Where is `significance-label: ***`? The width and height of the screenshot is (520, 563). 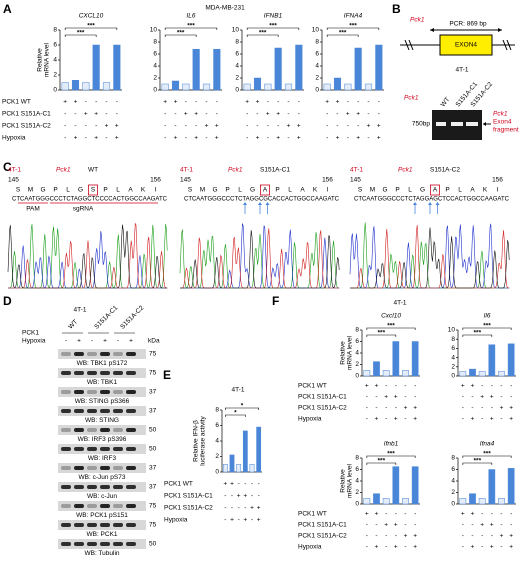 significance-label: *** is located at coordinates (91, 26).